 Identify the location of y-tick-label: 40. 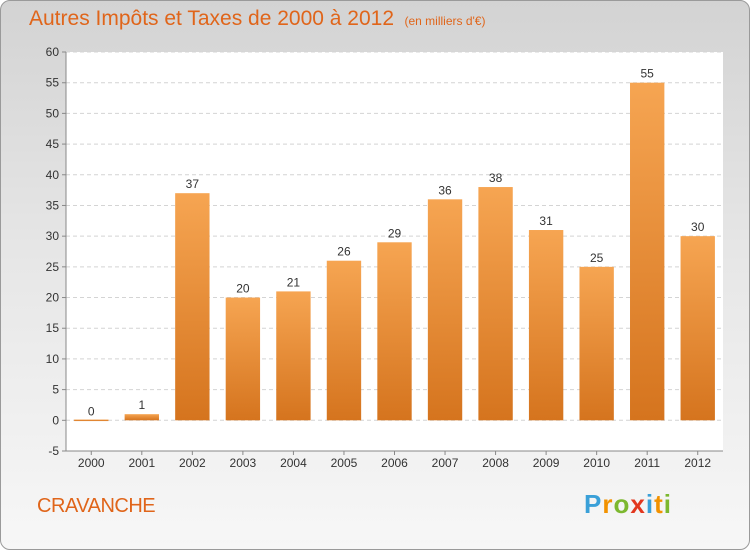
(53, 175).